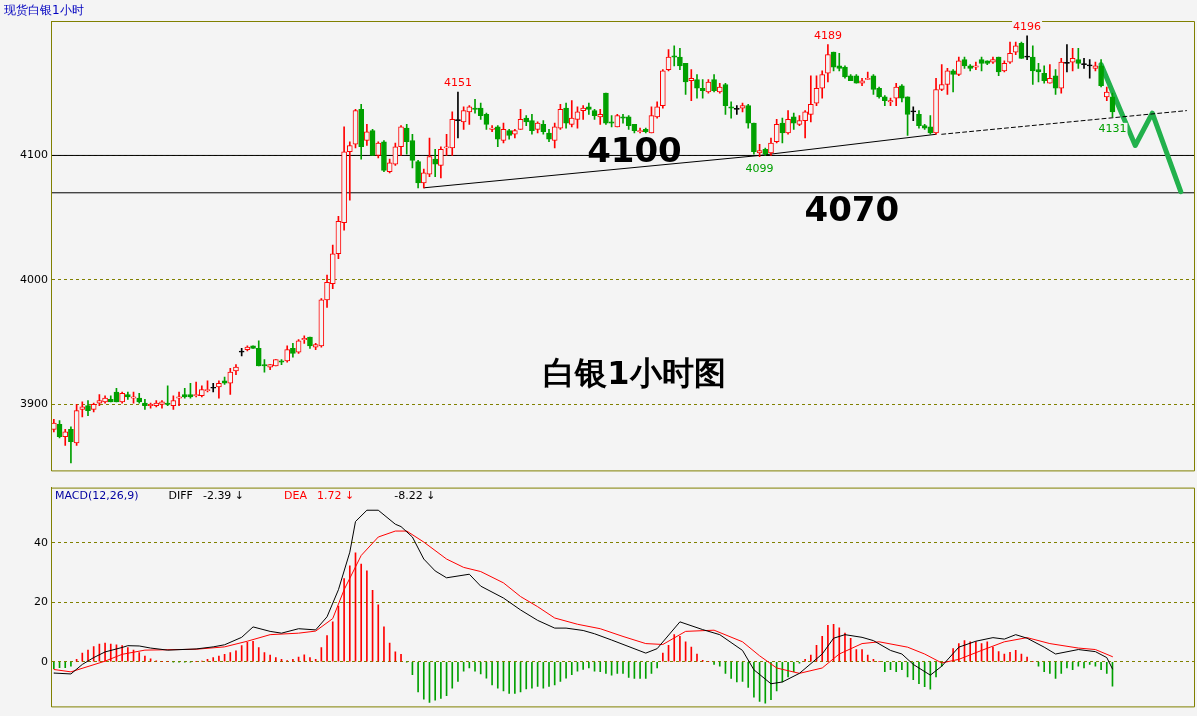 This screenshot has height=716, width=1197. I want to click on text: DIFF, so click(180, 496).